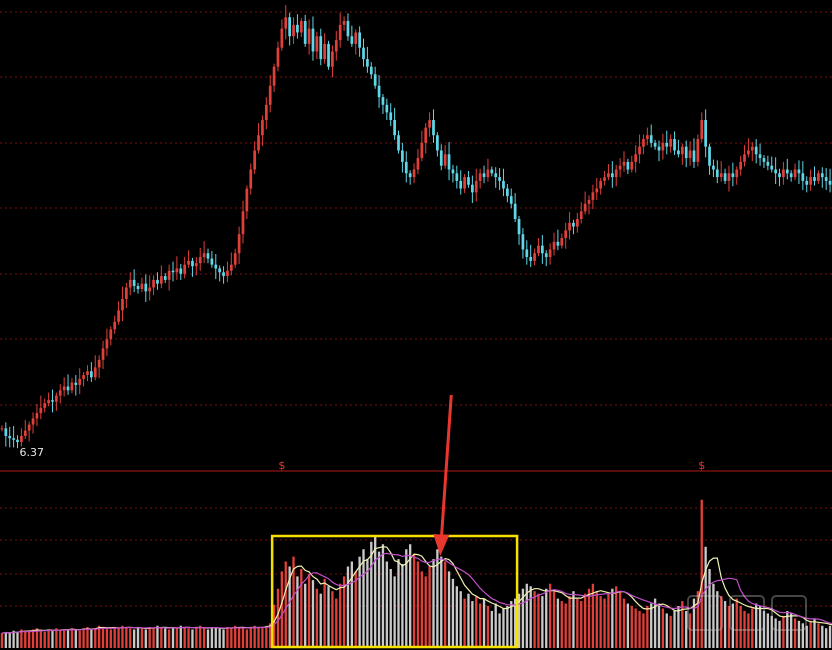 The image size is (832, 650). I want to click on signal-marker: $, so click(281, 465).